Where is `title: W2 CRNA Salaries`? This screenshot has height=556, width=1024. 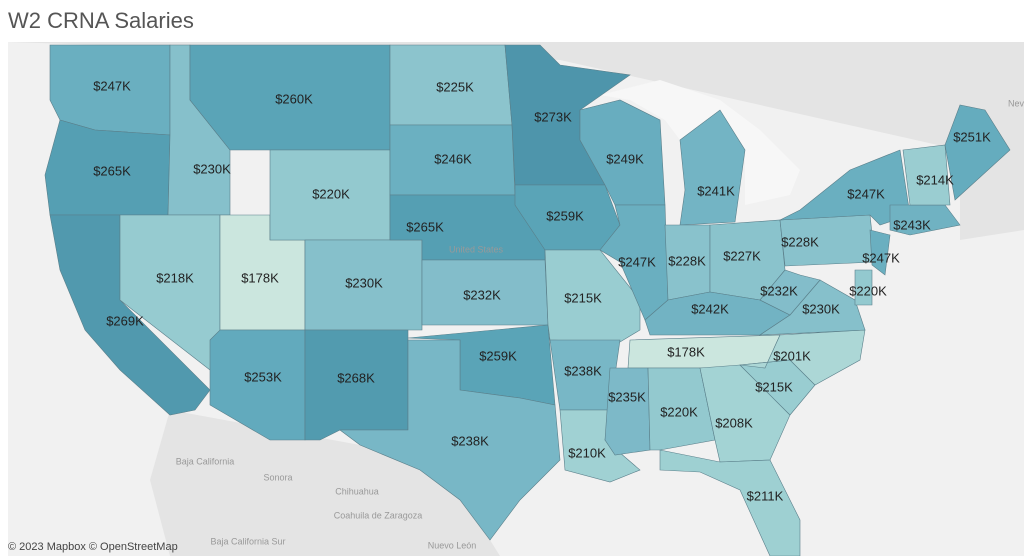
title: W2 CRNA Salaries is located at coordinates (101, 20).